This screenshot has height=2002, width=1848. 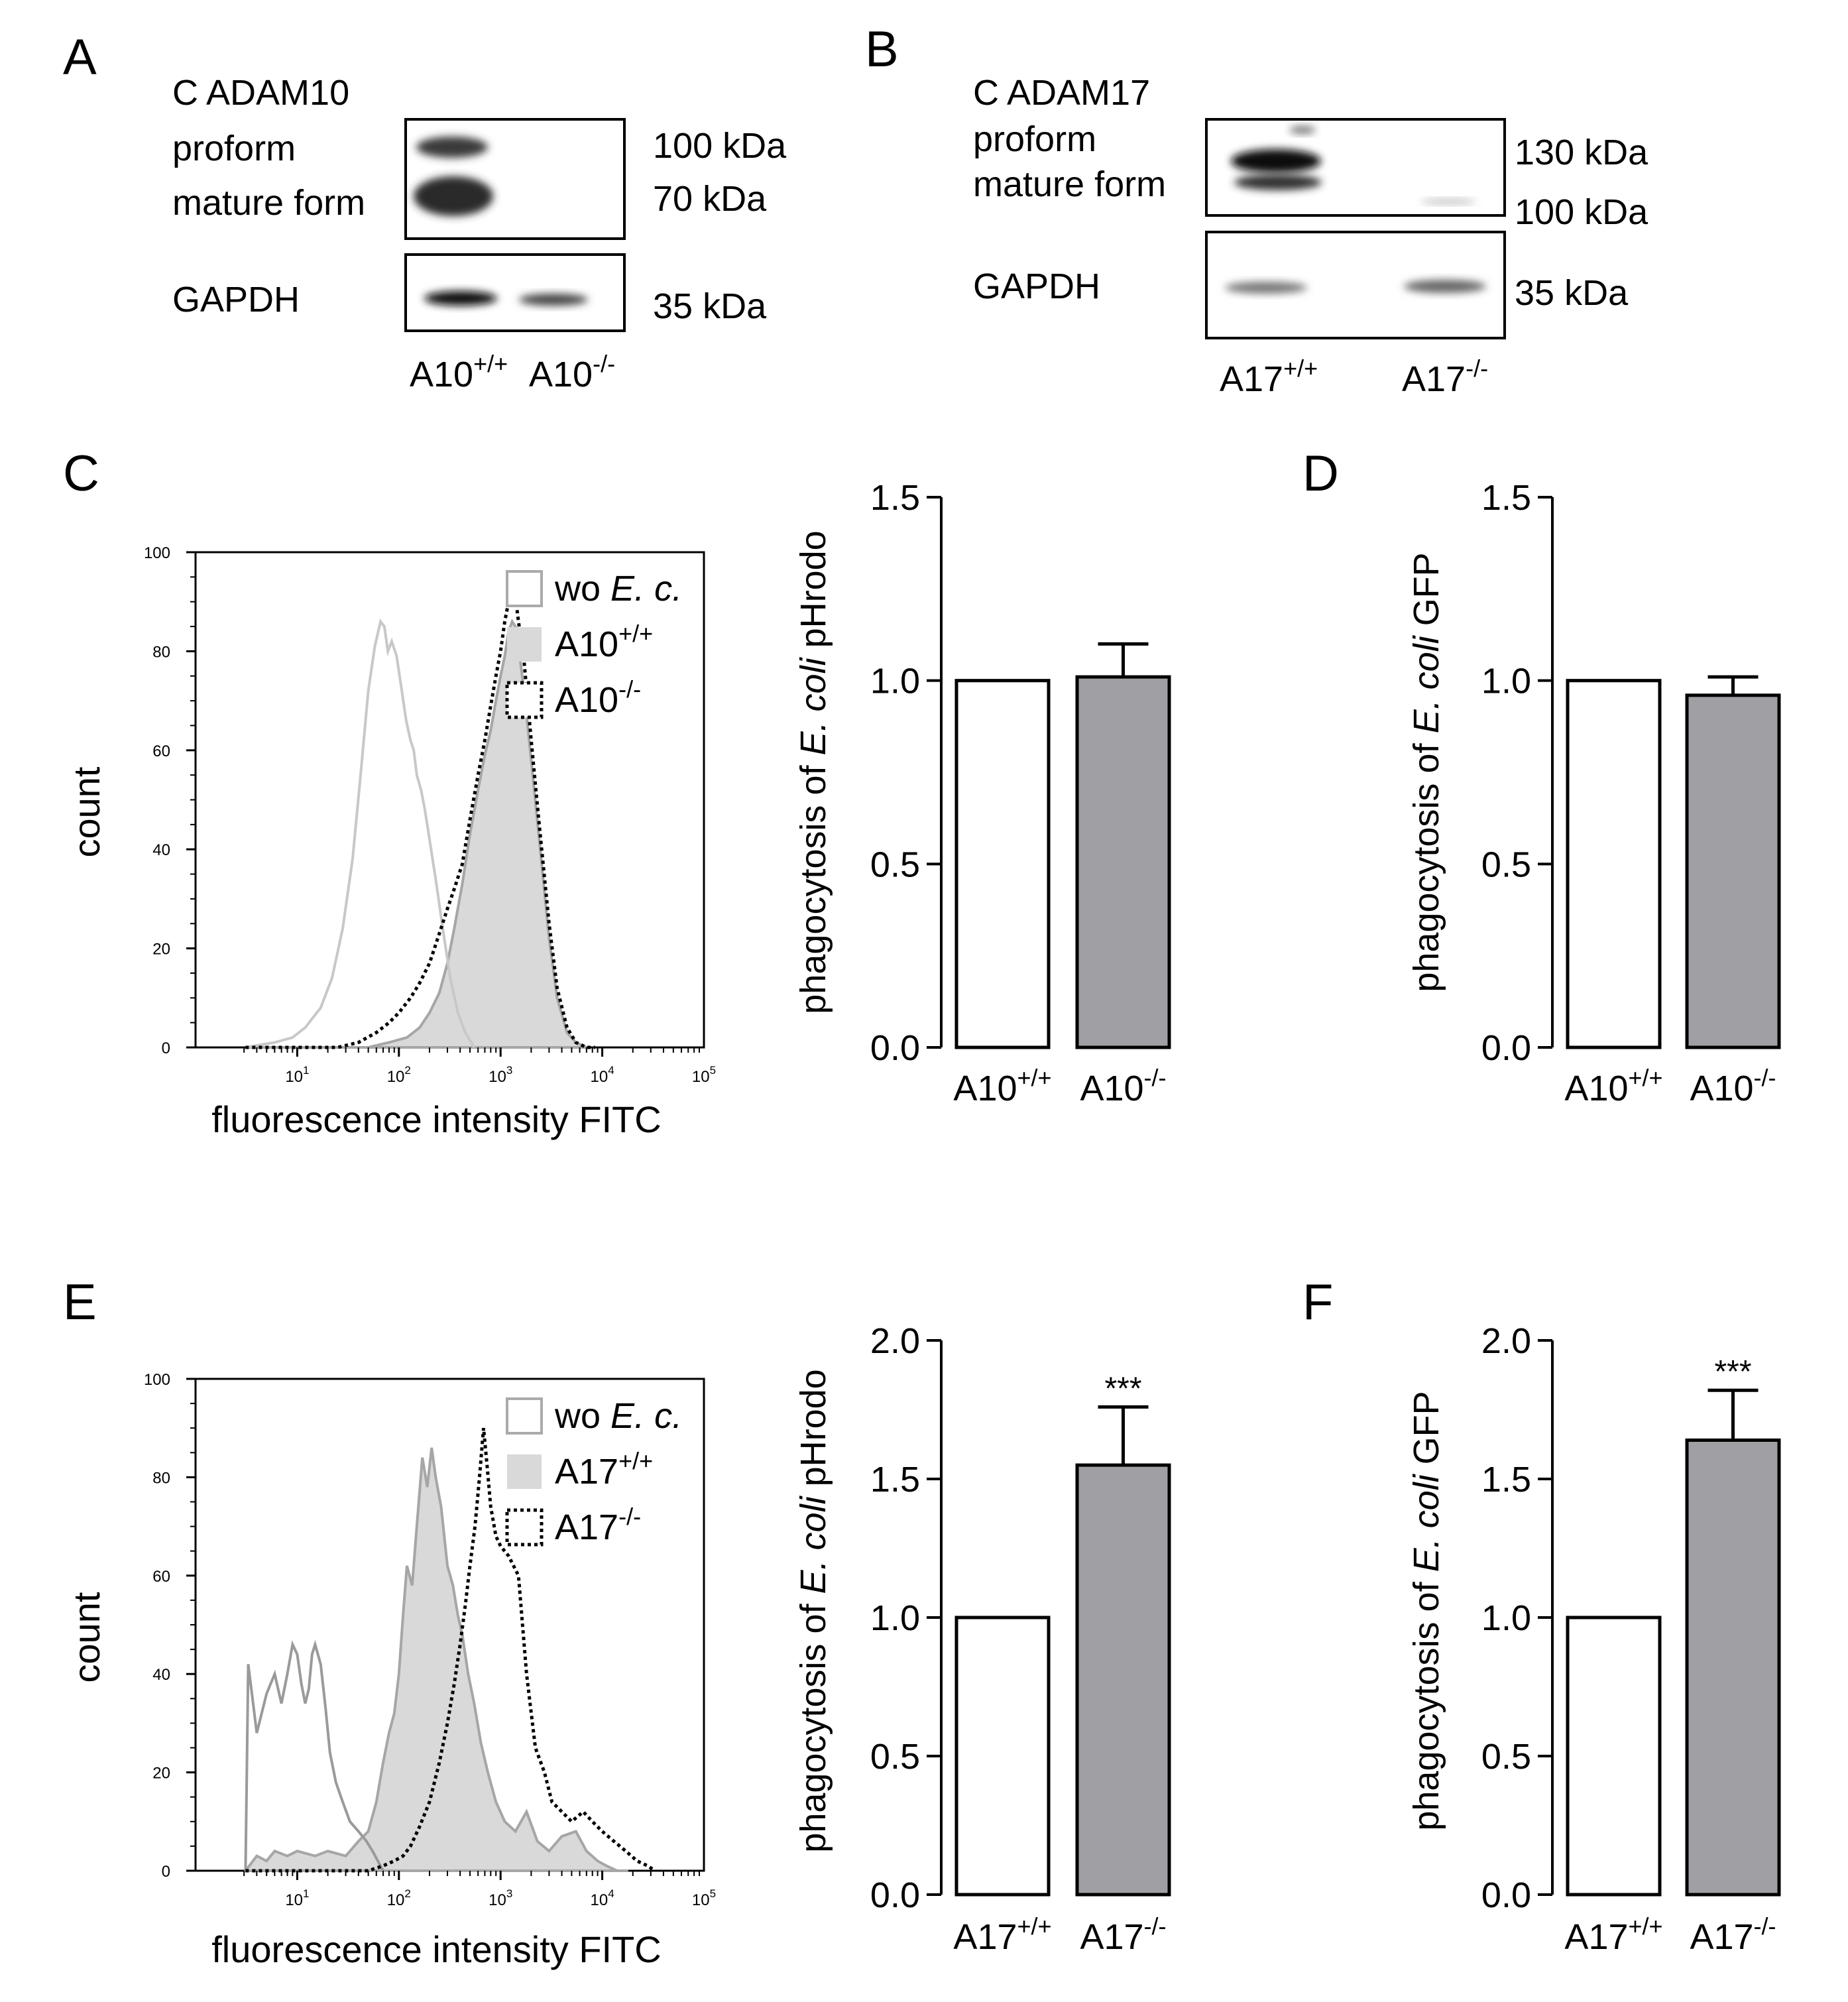 I want to click on blot-b-gapdh-label: GAPDH, so click(x=1036, y=286).